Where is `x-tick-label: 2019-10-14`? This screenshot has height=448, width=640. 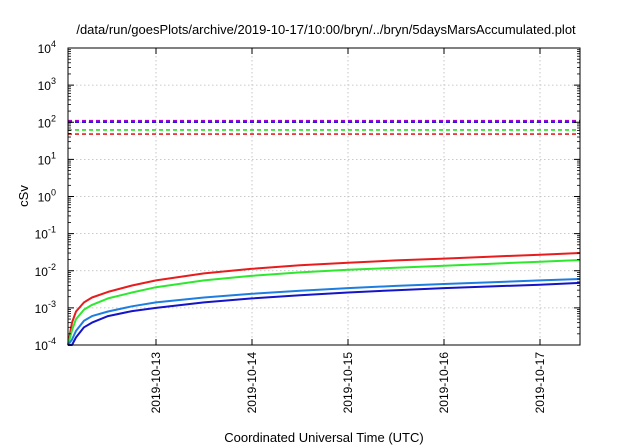 x-tick-label: 2019-10-14 is located at coordinates (252, 383).